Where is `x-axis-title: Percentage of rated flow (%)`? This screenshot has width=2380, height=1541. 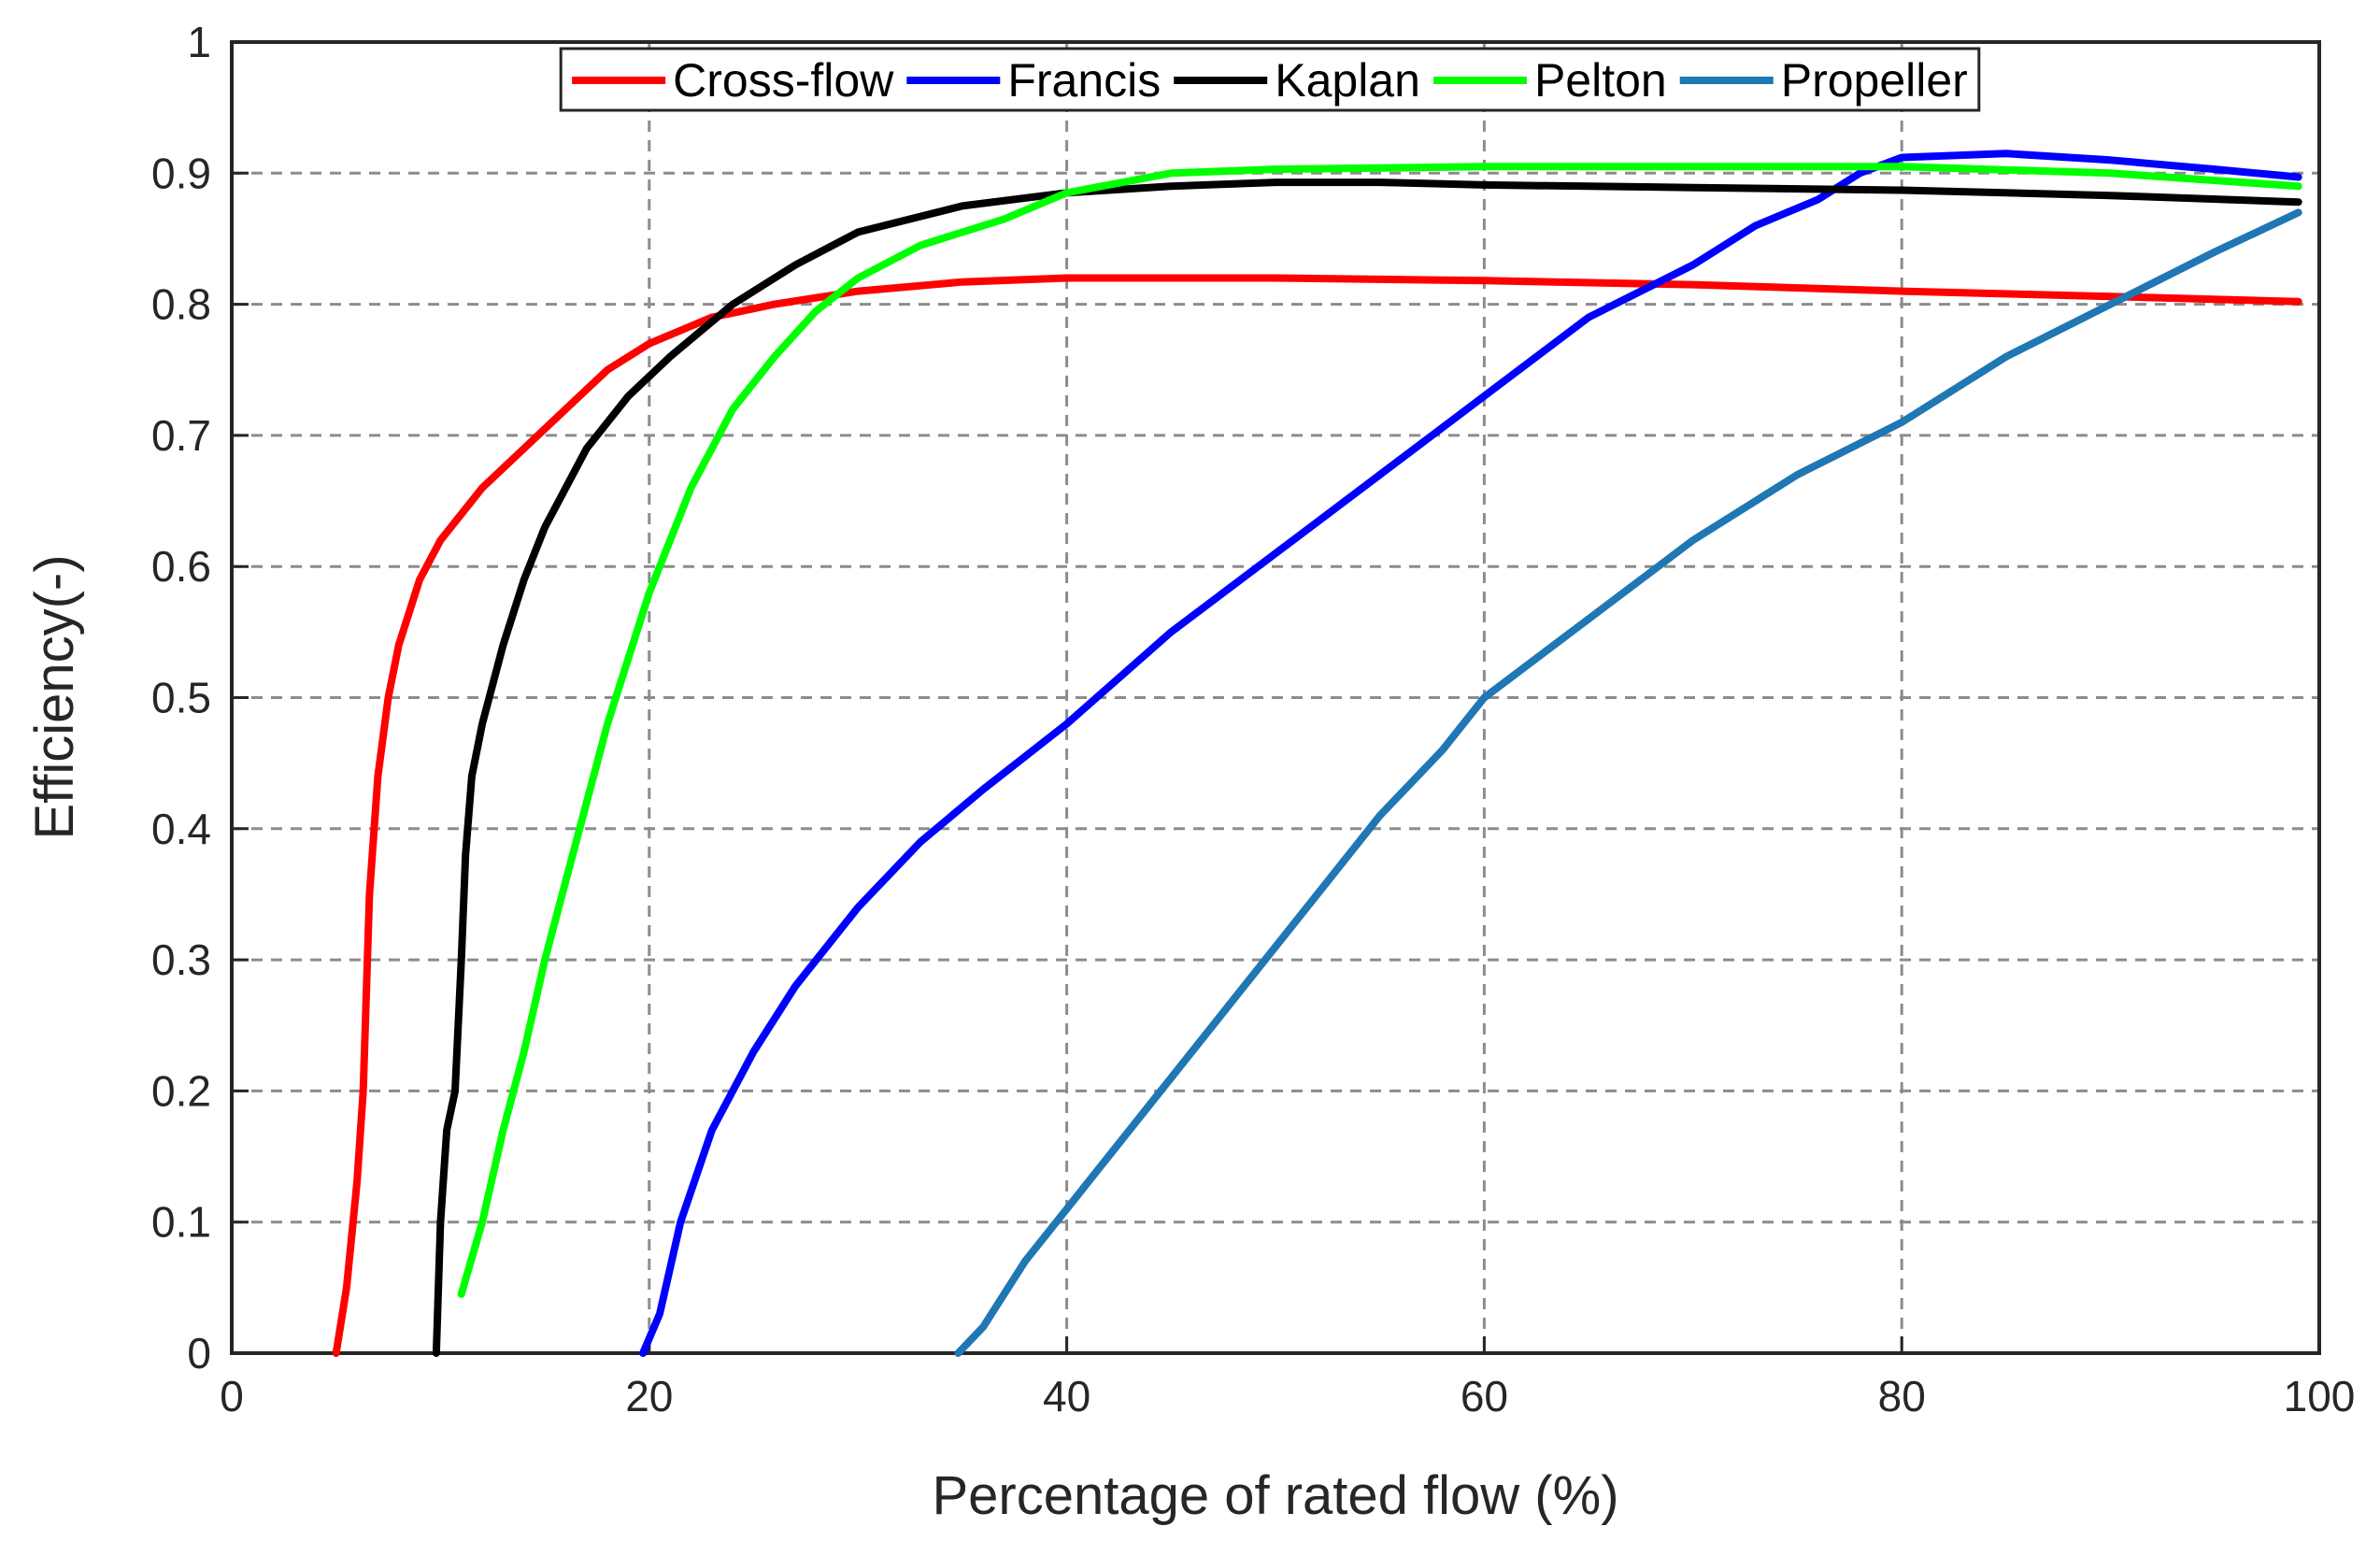
x-axis-title: Percentage of rated flow (%) is located at coordinates (1275, 1495).